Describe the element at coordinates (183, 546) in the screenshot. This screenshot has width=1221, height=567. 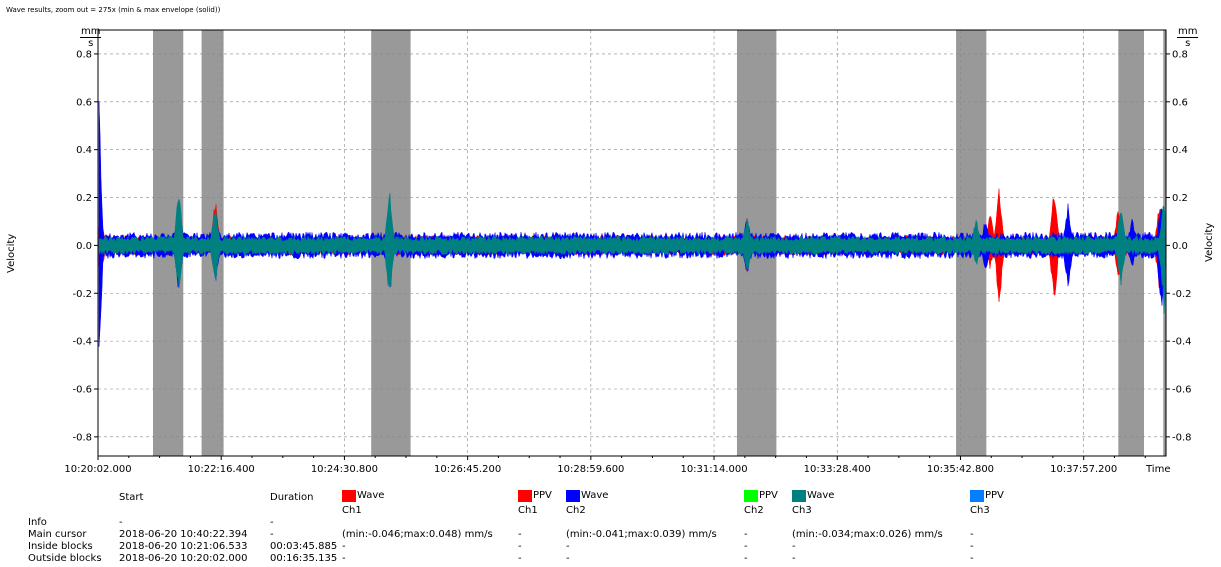
I see `info-cell-start: 2018-06-20 10:21:06.533` at that location.